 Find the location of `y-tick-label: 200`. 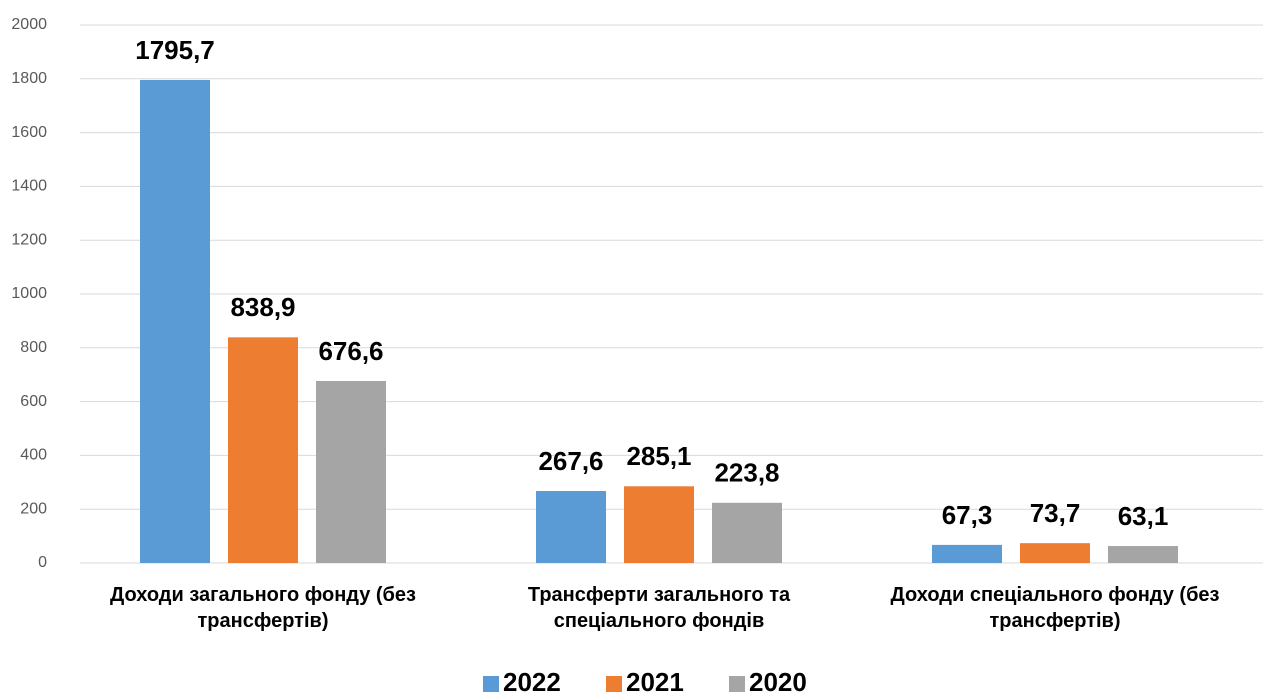

y-tick-label: 200 is located at coordinates (33, 508).